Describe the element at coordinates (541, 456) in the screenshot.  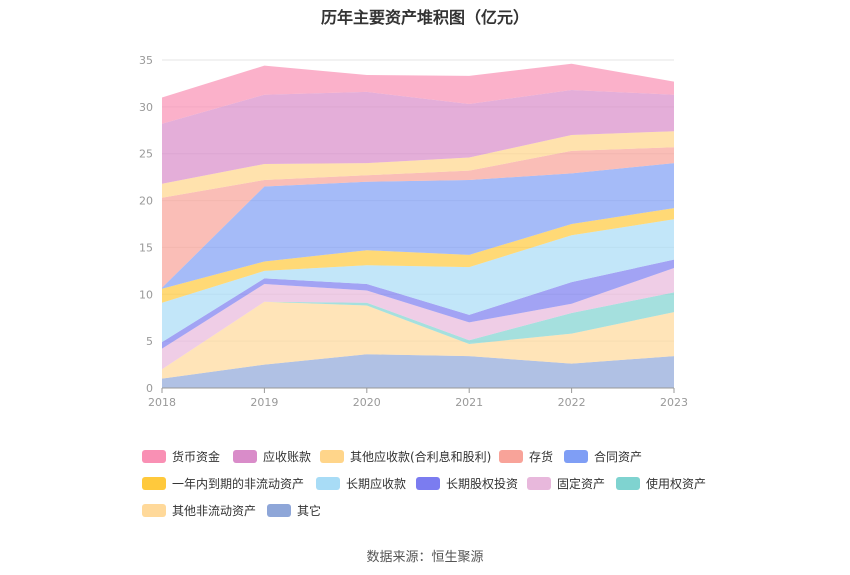
I see `legend-label: 存货` at that location.